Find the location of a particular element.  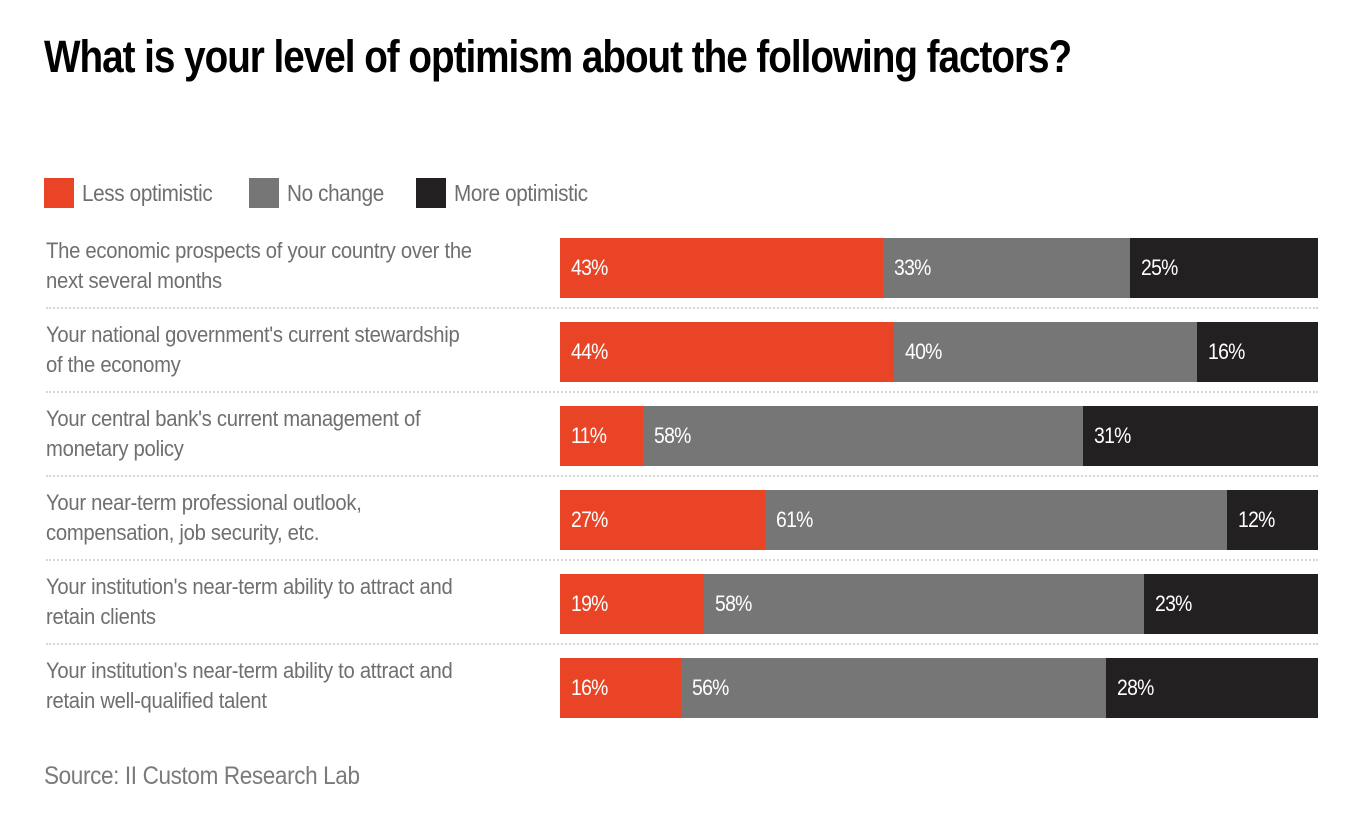

data-label: 43% is located at coordinates (589, 267).